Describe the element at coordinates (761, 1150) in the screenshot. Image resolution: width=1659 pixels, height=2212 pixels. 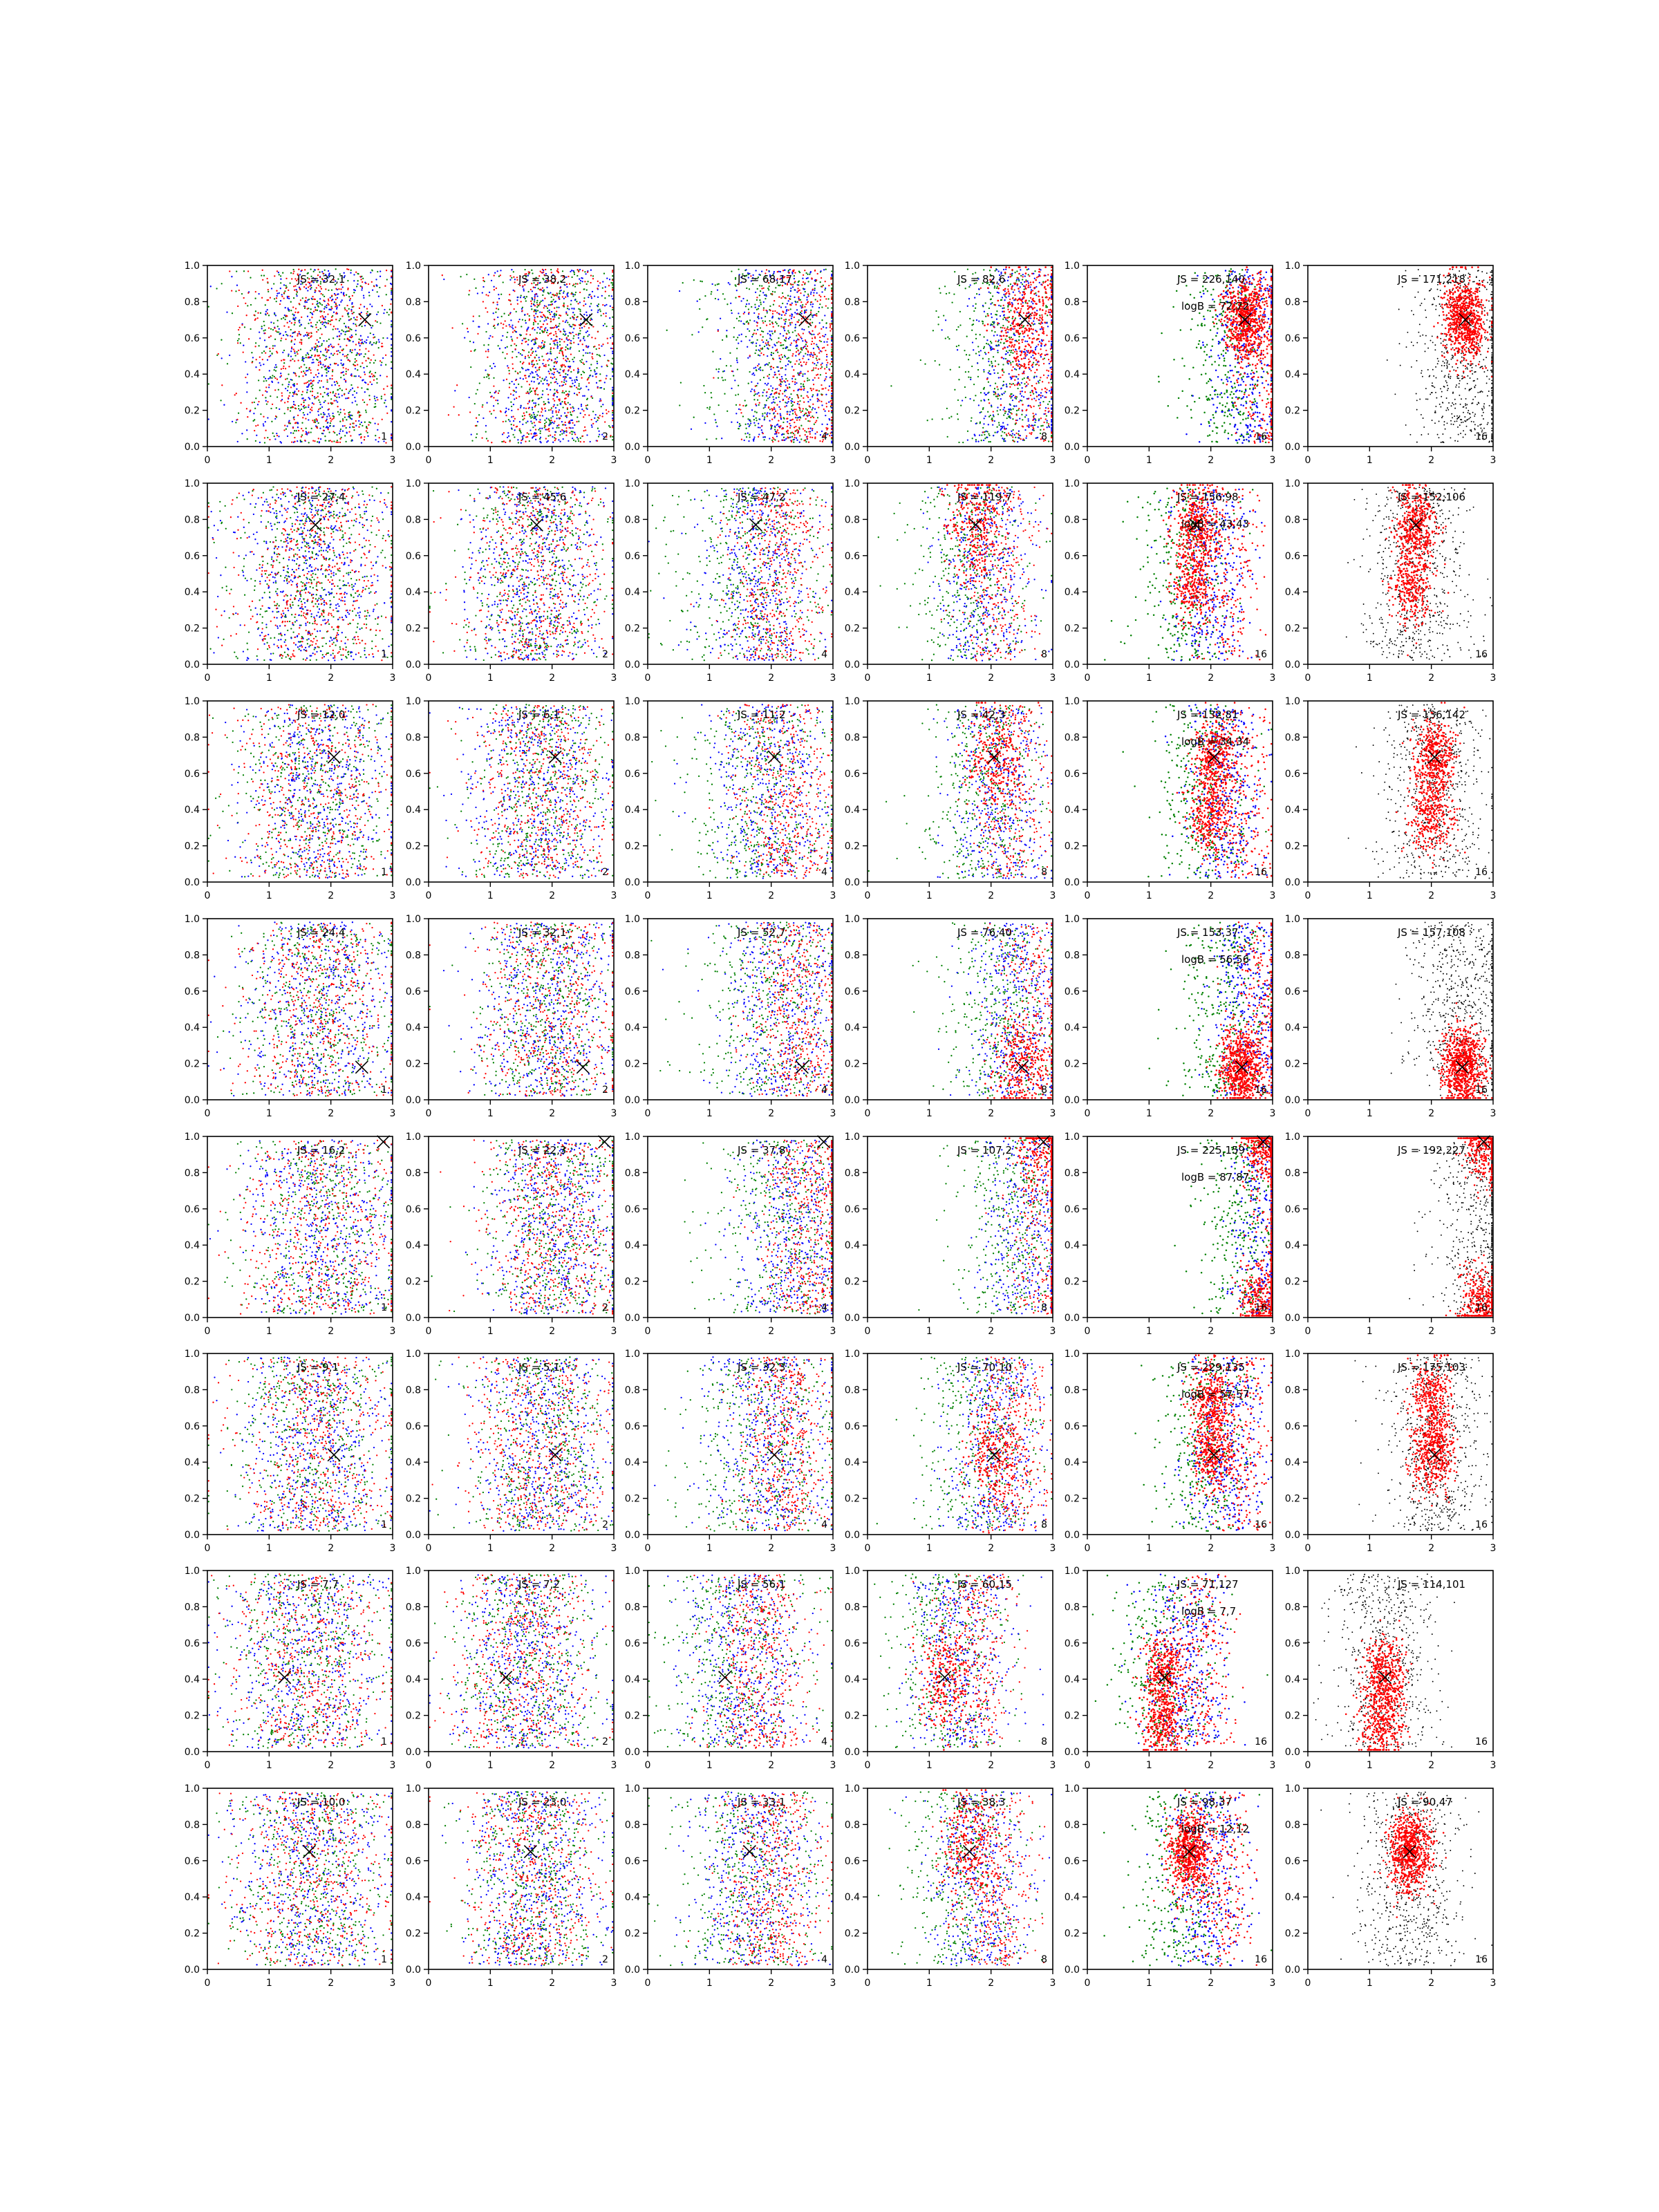
I see `js-annotation: JS = 37,8` at that location.